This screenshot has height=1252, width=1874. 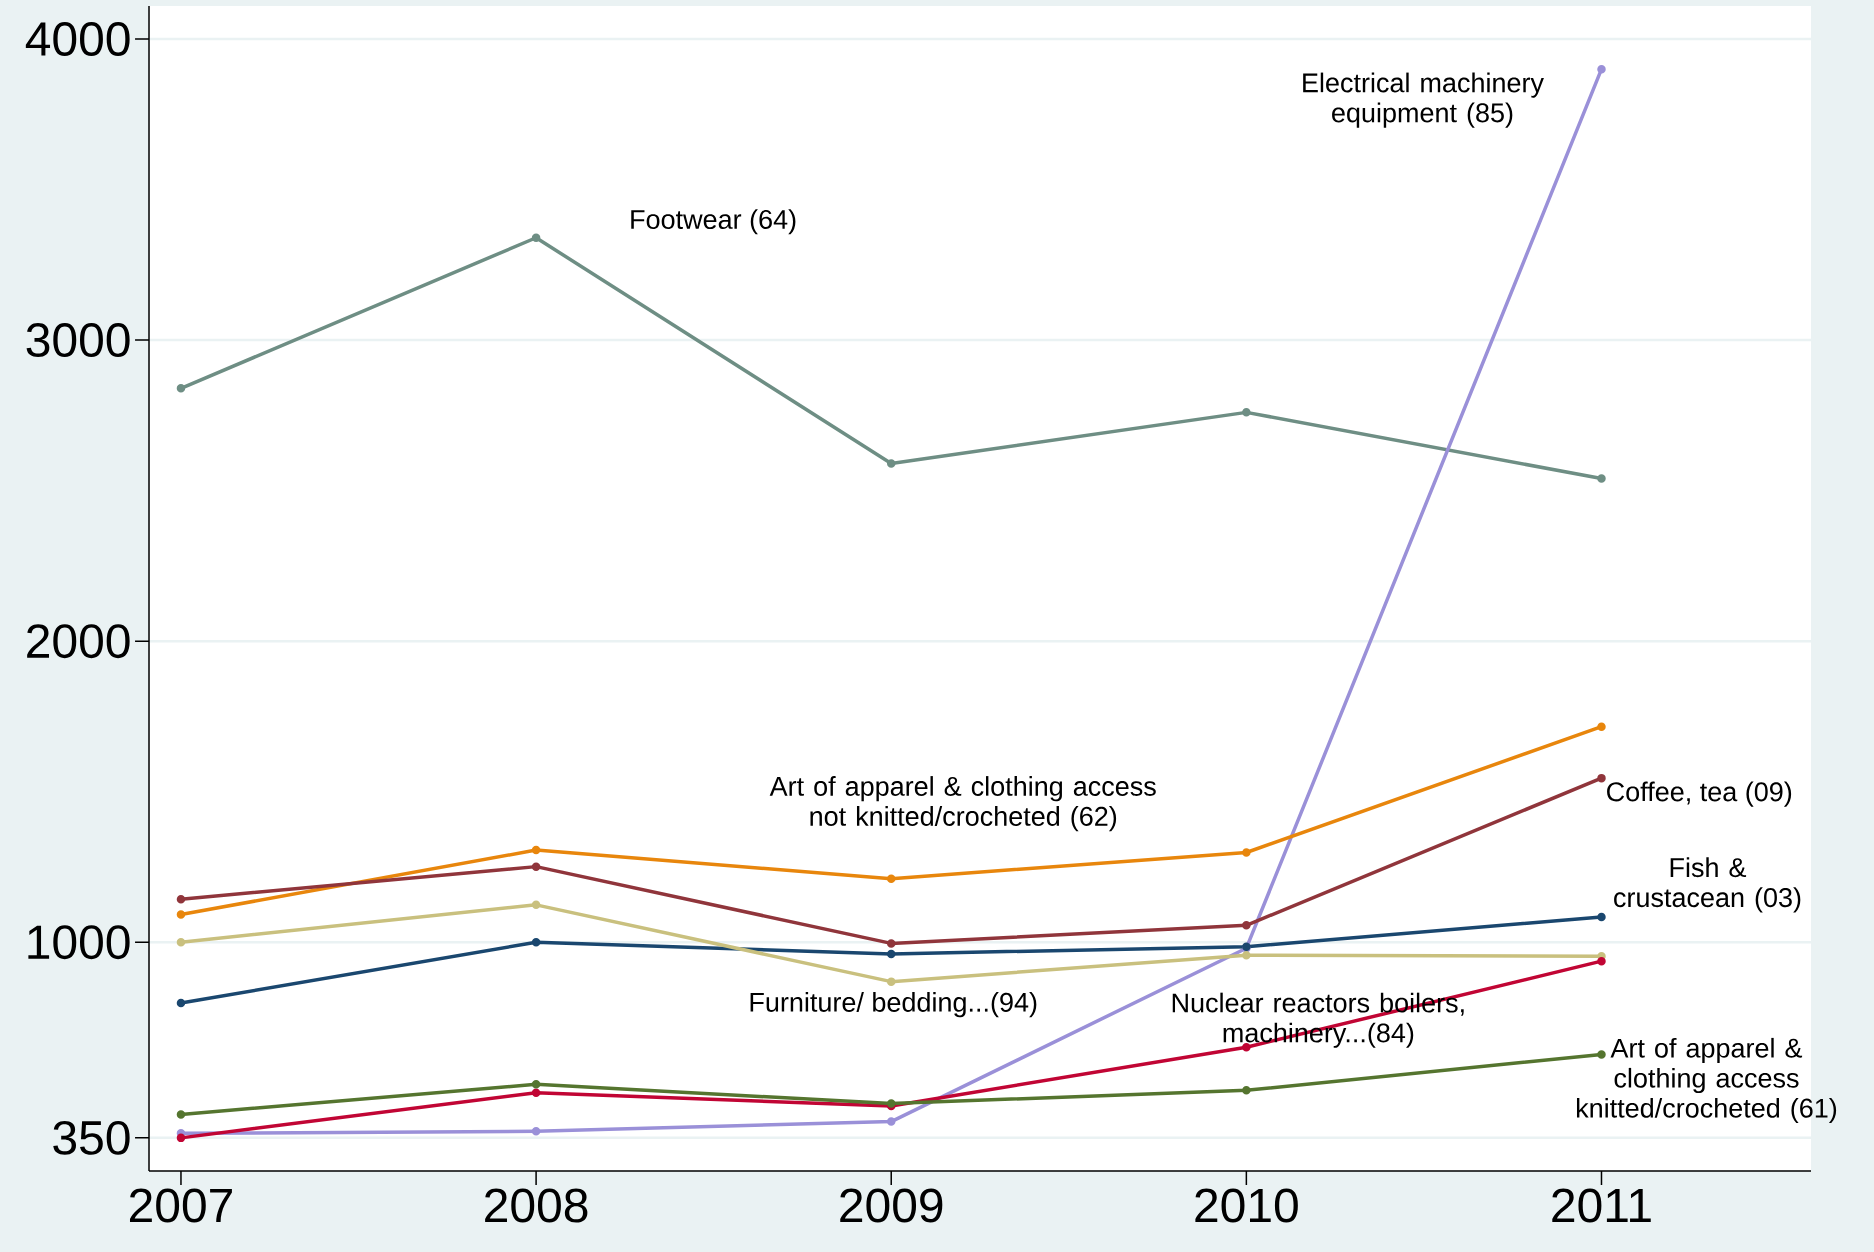 What do you see at coordinates (536, 1205) in the screenshot?
I see `x-tick-label: 2008` at bounding box center [536, 1205].